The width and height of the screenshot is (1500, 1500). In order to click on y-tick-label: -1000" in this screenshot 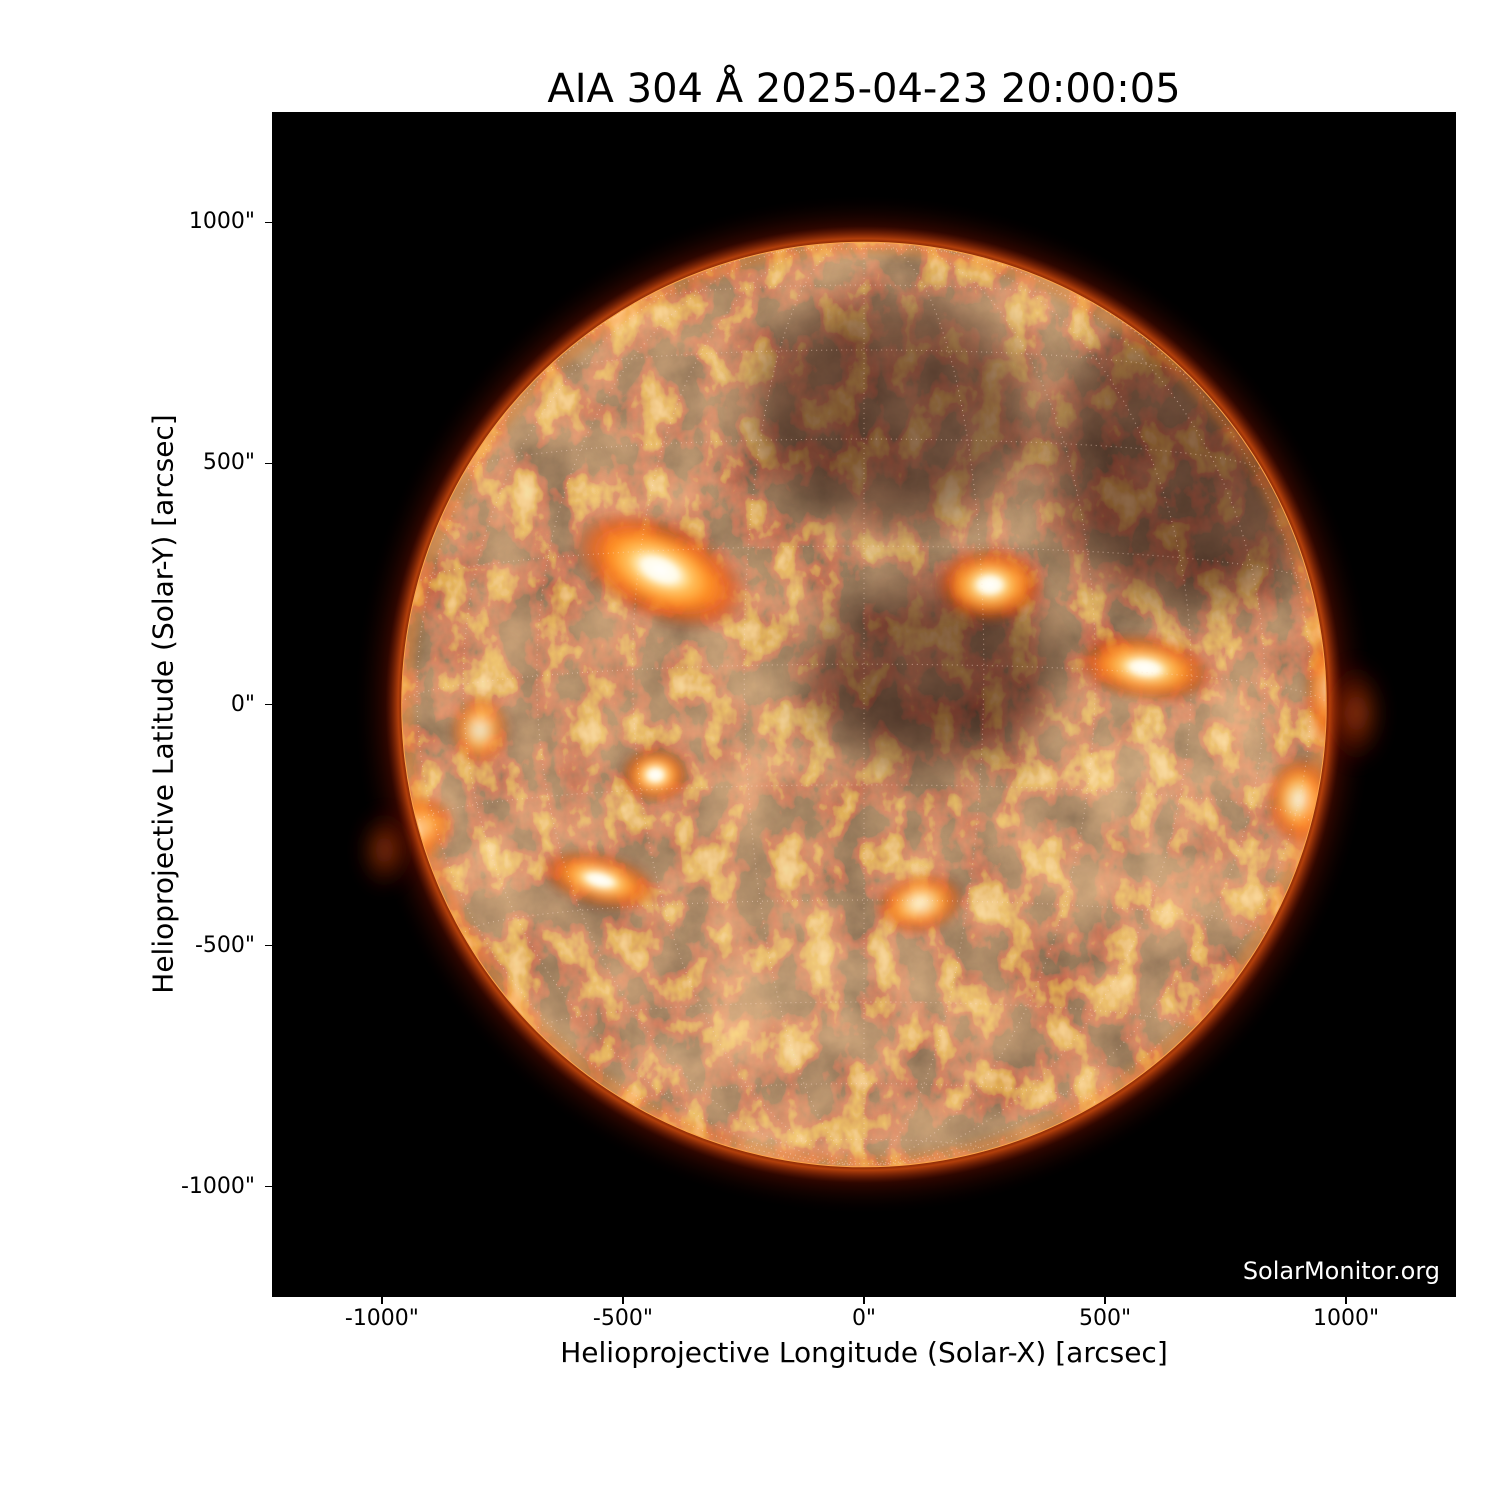, I will do `click(217, 1186)`.